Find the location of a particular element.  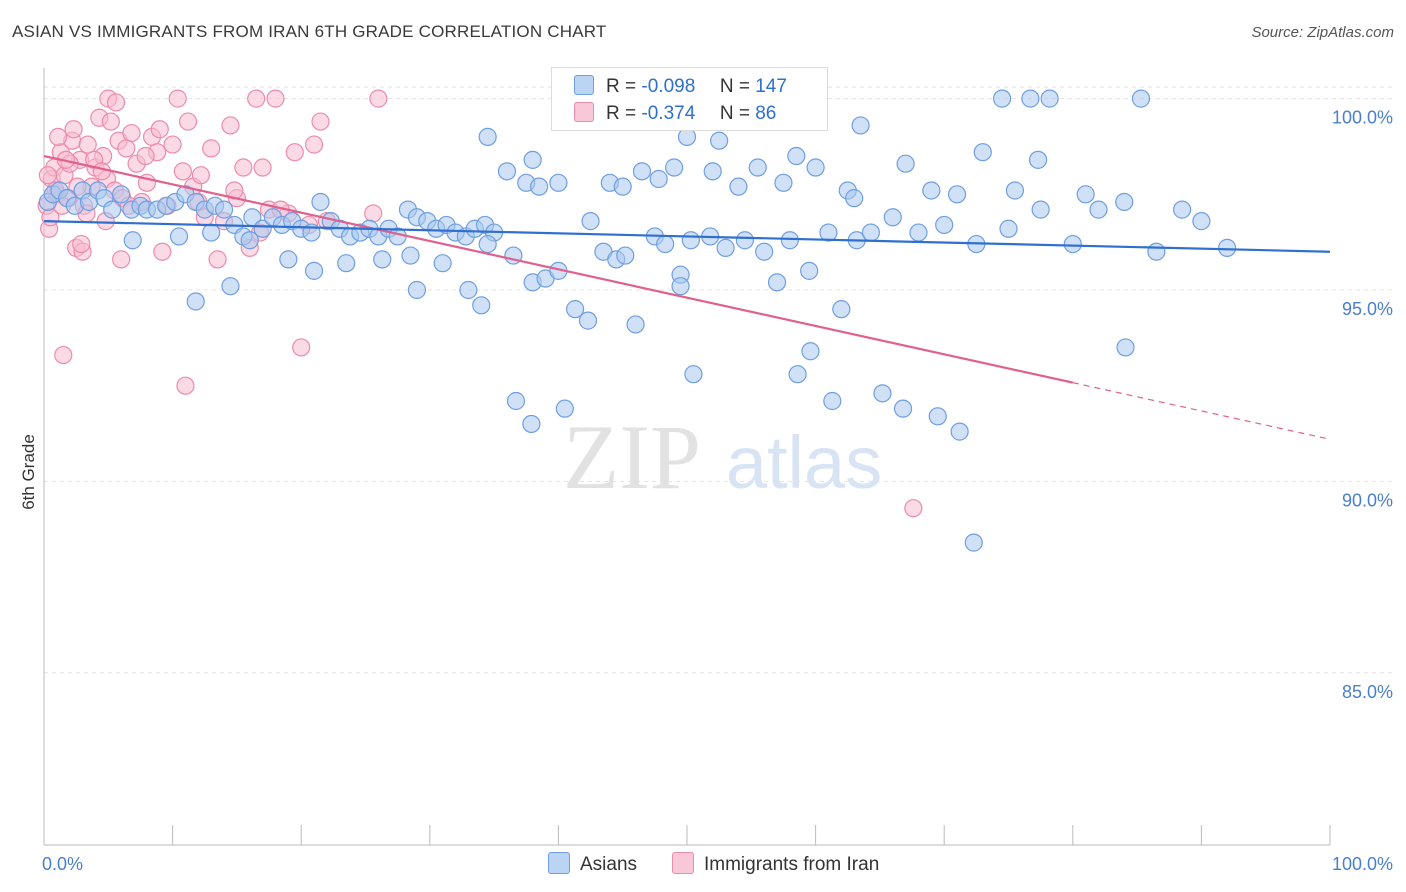

legend-row-asians: R = -0.098 N = 147 is located at coordinates (680, 88).